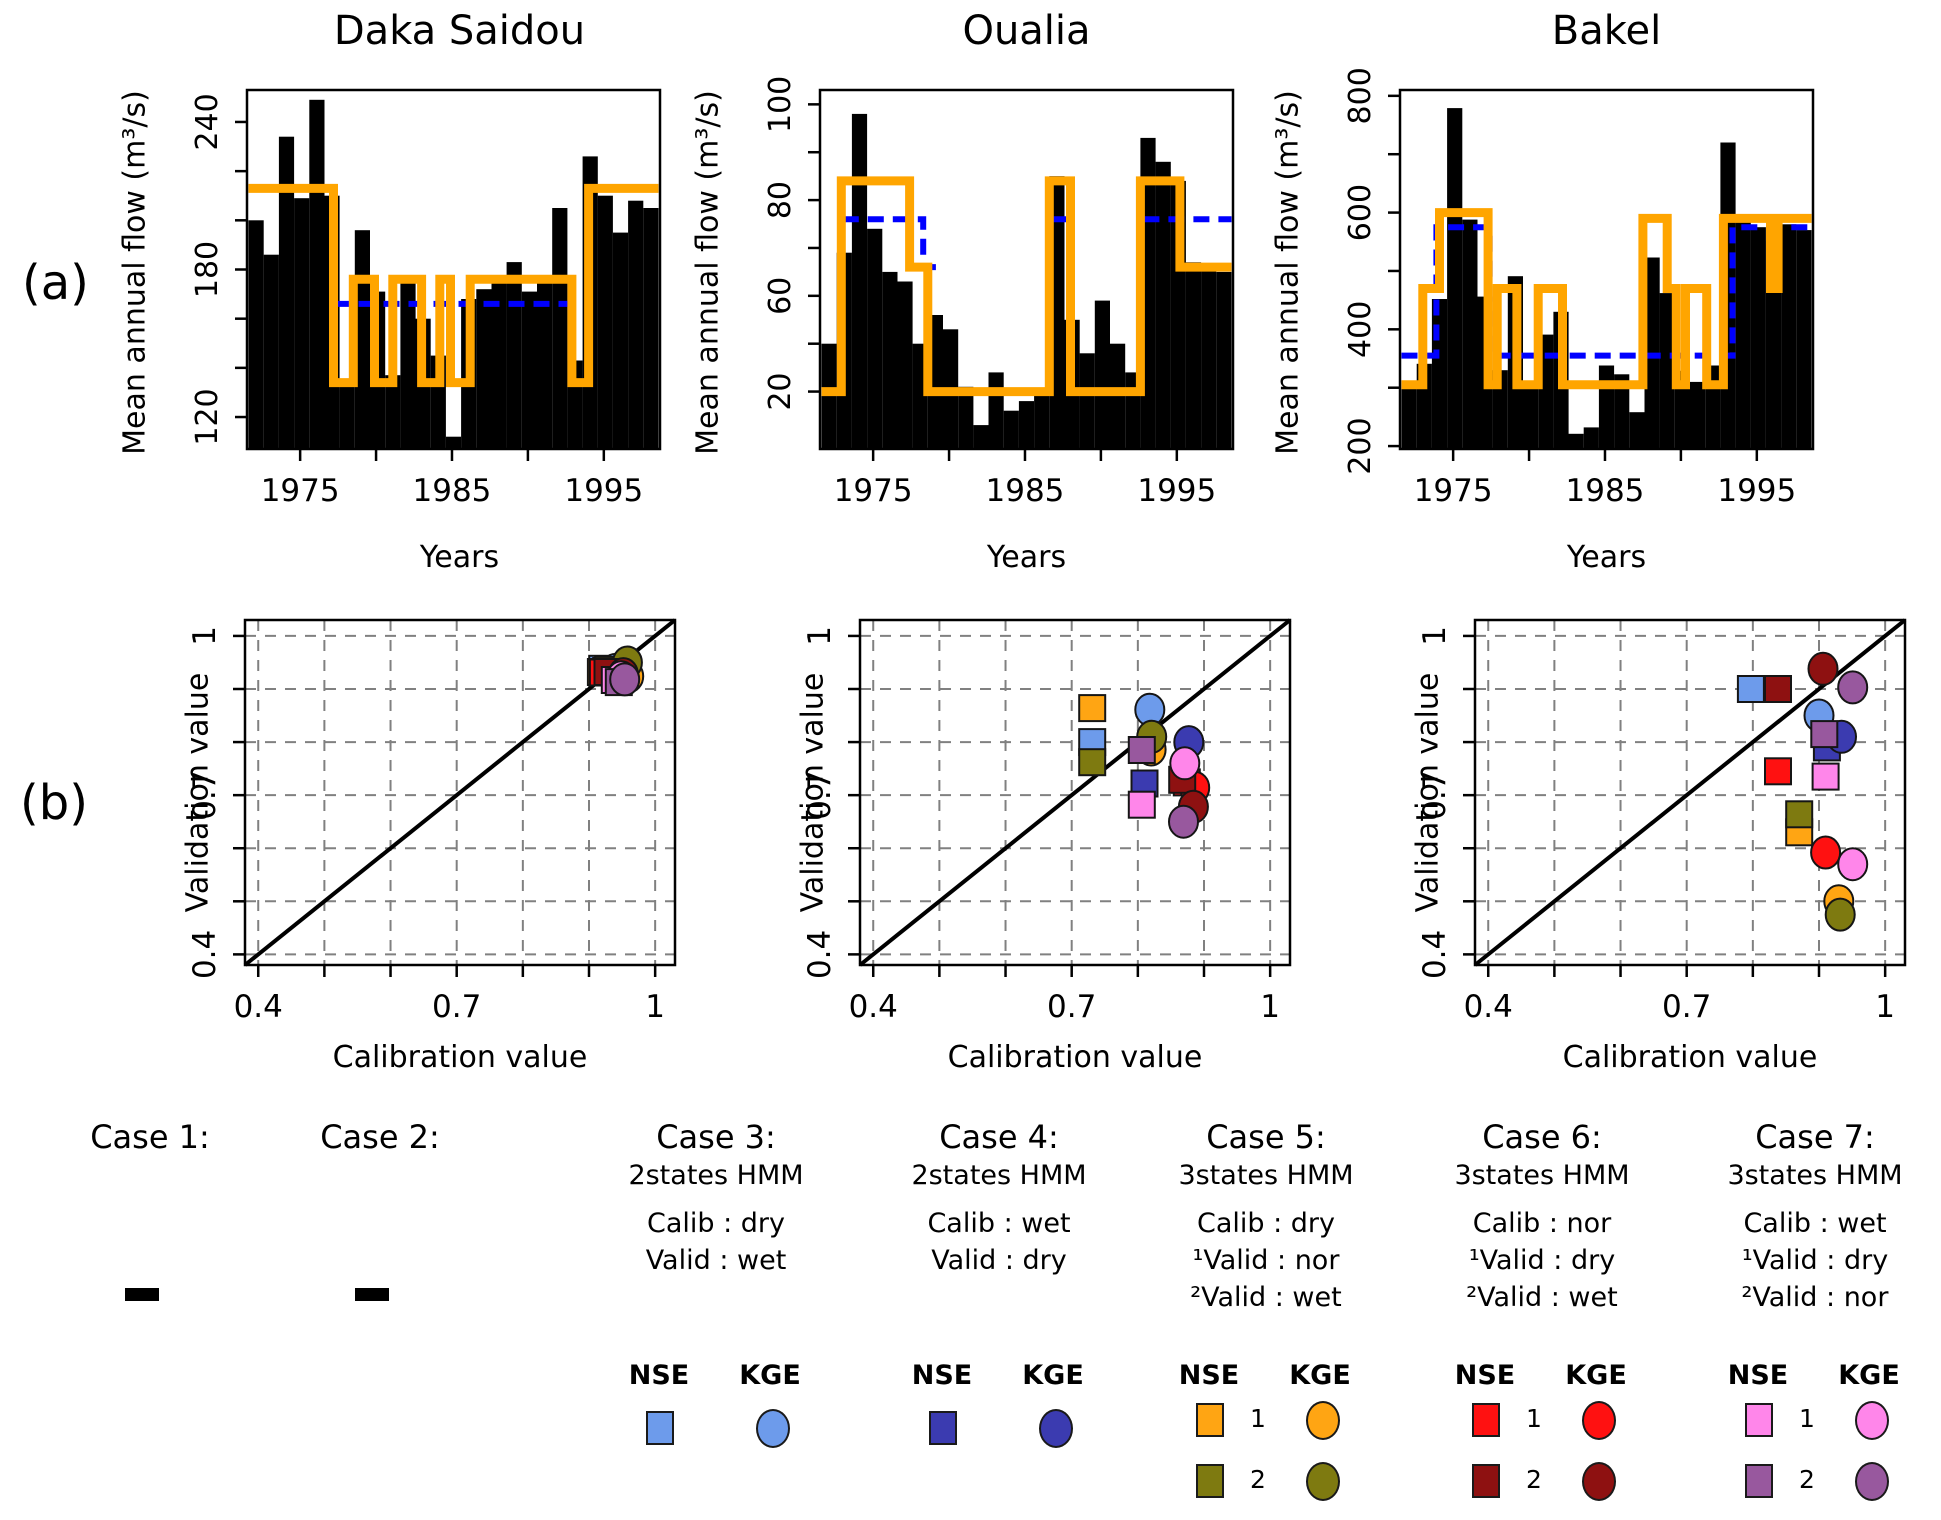 The image size is (1941, 1520). Describe the element at coordinates (1690, 1057) in the screenshot. I see `scatter-x-axis-title-bakel: Calibration value` at that location.